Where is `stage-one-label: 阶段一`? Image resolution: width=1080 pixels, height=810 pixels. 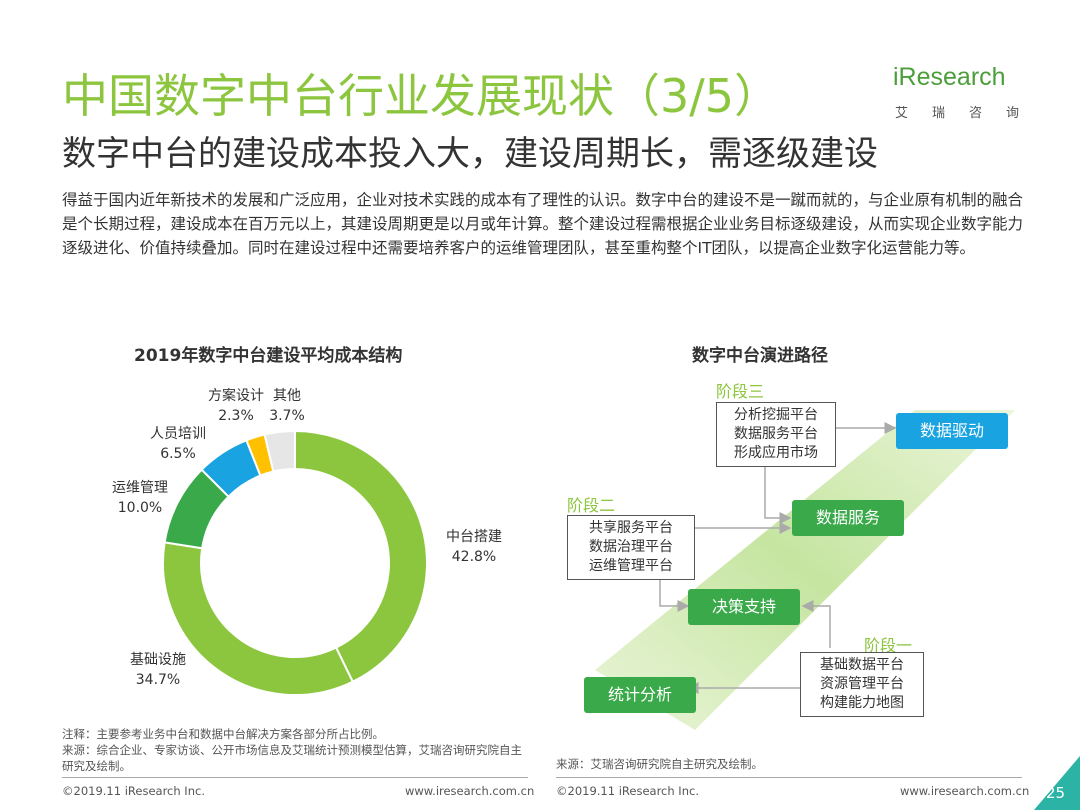
stage-one-label: 阶段一 is located at coordinates (888, 645).